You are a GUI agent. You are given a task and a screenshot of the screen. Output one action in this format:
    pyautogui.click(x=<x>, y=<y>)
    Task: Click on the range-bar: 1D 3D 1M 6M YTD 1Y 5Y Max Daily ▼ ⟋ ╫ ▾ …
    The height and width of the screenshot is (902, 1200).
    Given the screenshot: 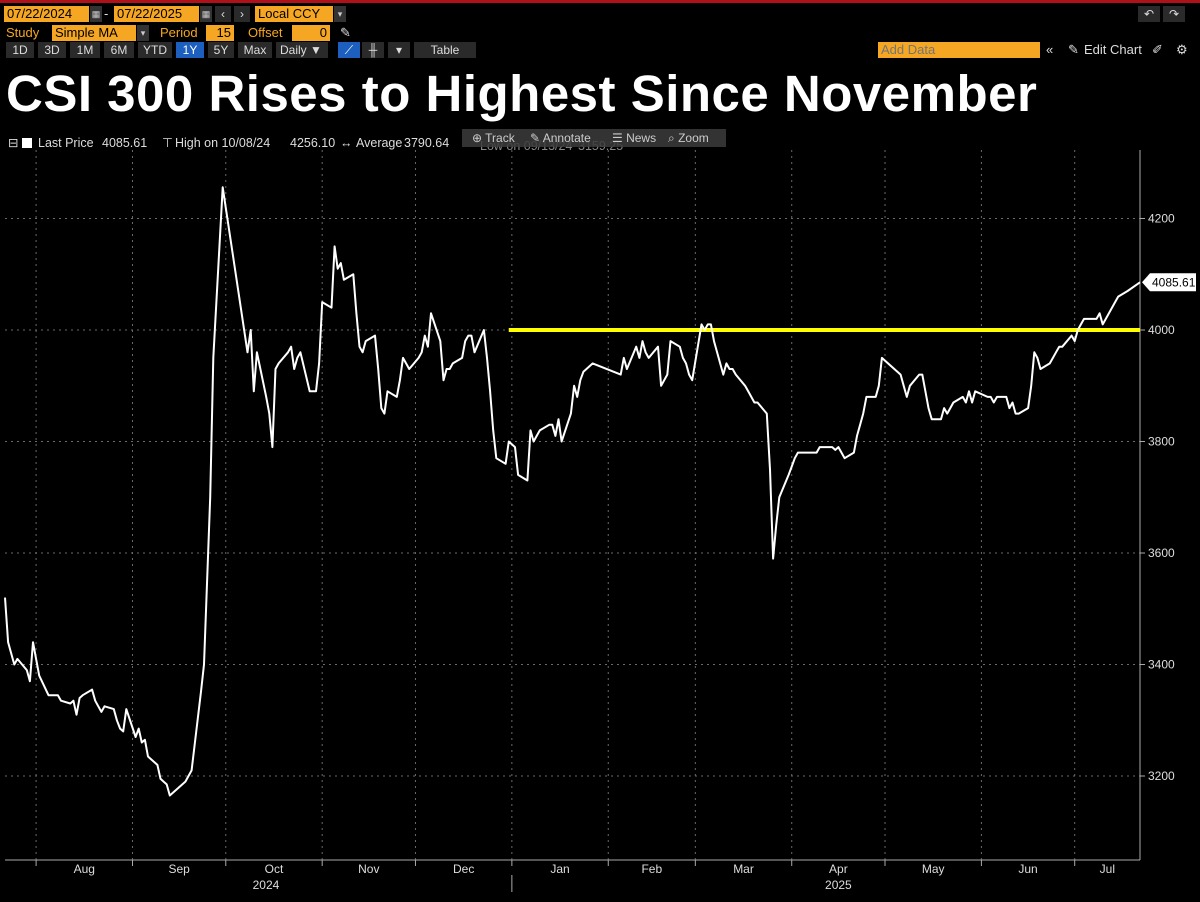 What is the action you would take?
    pyautogui.click(x=600, y=51)
    